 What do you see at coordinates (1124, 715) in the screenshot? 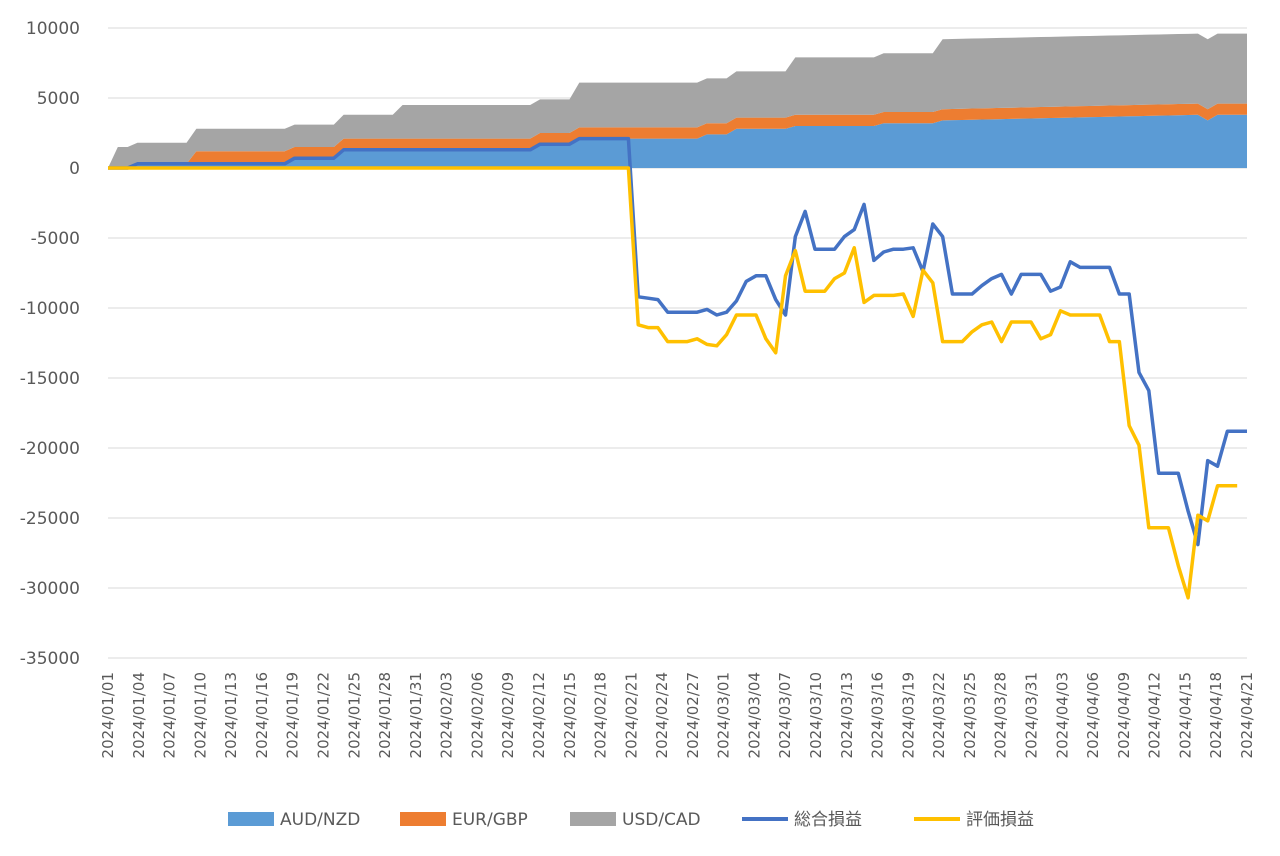
I see `x-tick-label: 2024/04/09` at bounding box center [1124, 715].